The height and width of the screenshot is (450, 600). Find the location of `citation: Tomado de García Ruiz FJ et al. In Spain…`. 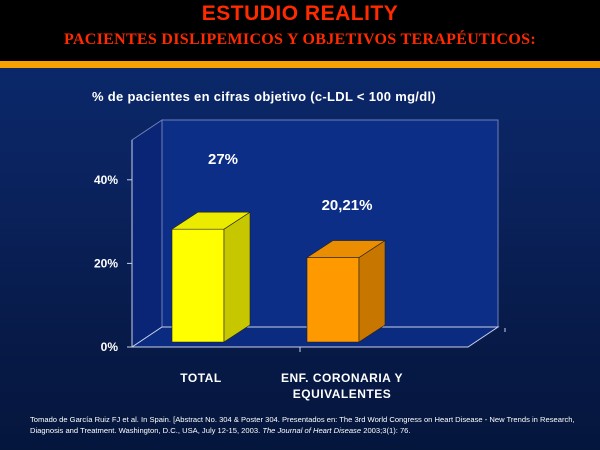

citation: Tomado de García Ruiz FJ et al. In Spain… is located at coordinates (307, 425).